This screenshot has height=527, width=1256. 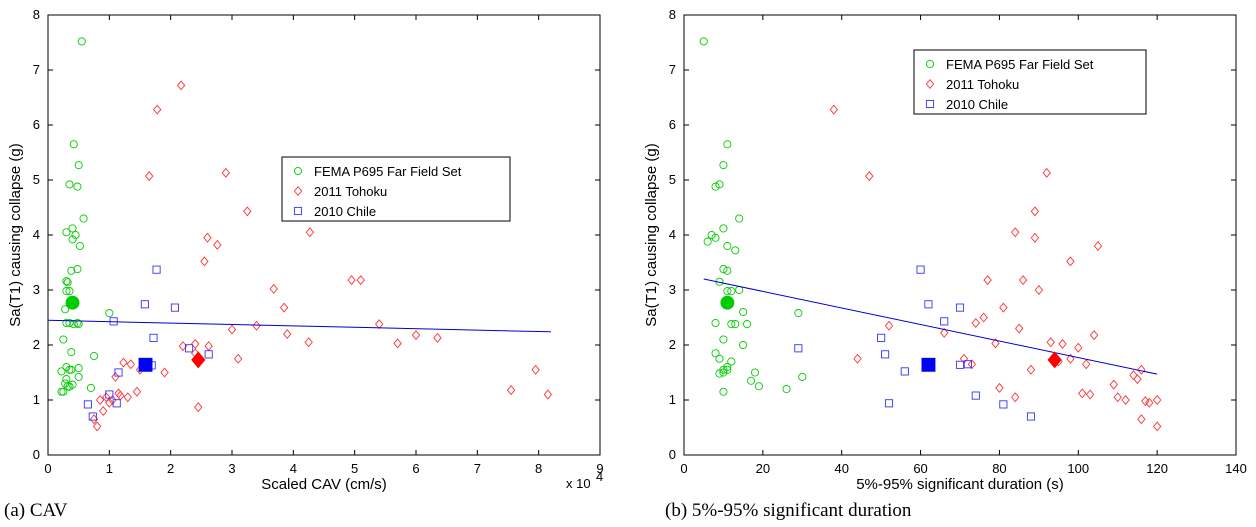 What do you see at coordinates (578, 483) in the screenshot?
I see `x-multiplier-label: x 10` at bounding box center [578, 483].